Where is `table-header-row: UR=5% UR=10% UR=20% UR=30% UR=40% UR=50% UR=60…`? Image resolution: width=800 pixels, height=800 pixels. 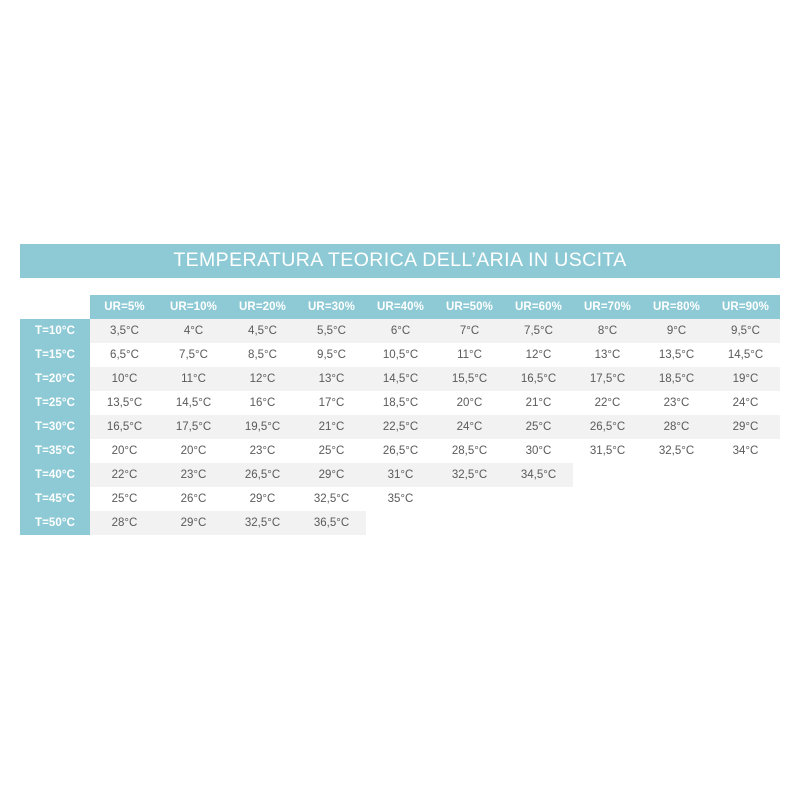 table-header-row: UR=5% UR=10% UR=20% UR=30% UR=40% UR=50% UR=60… is located at coordinates (400, 307).